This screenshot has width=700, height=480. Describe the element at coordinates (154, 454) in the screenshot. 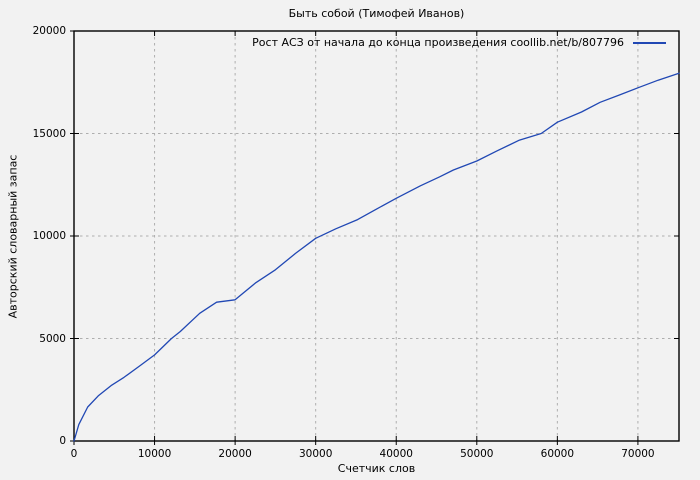

I see `x-tick-label: 10000` at that location.